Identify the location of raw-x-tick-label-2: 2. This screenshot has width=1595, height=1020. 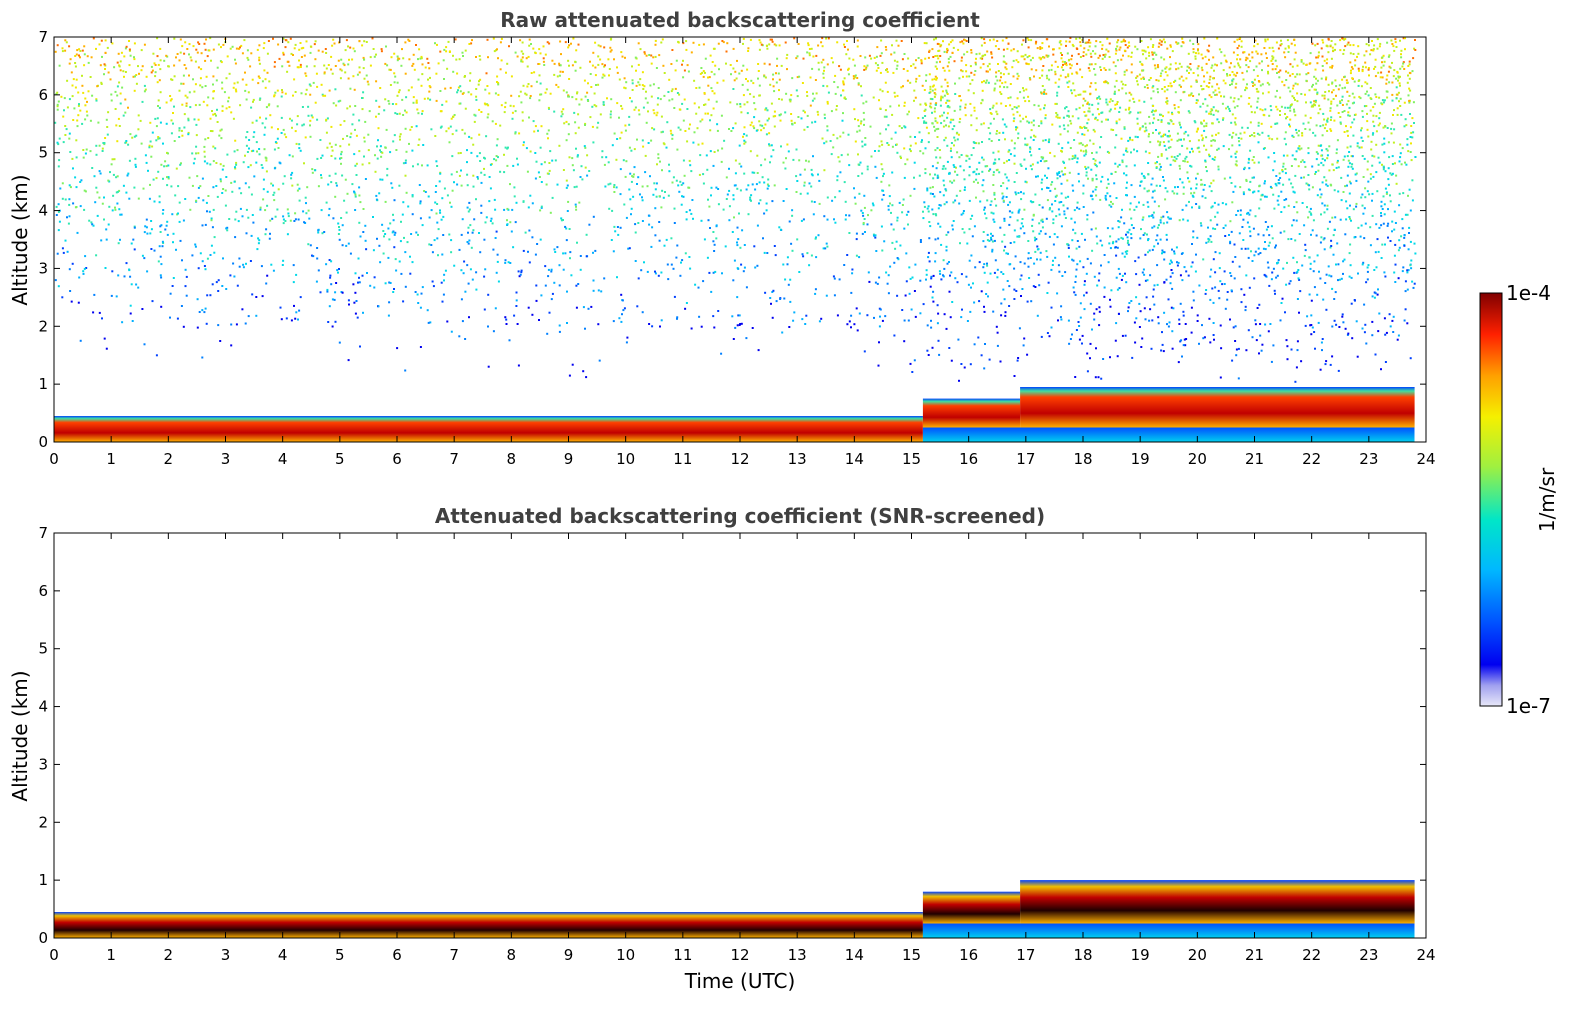
(169, 459).